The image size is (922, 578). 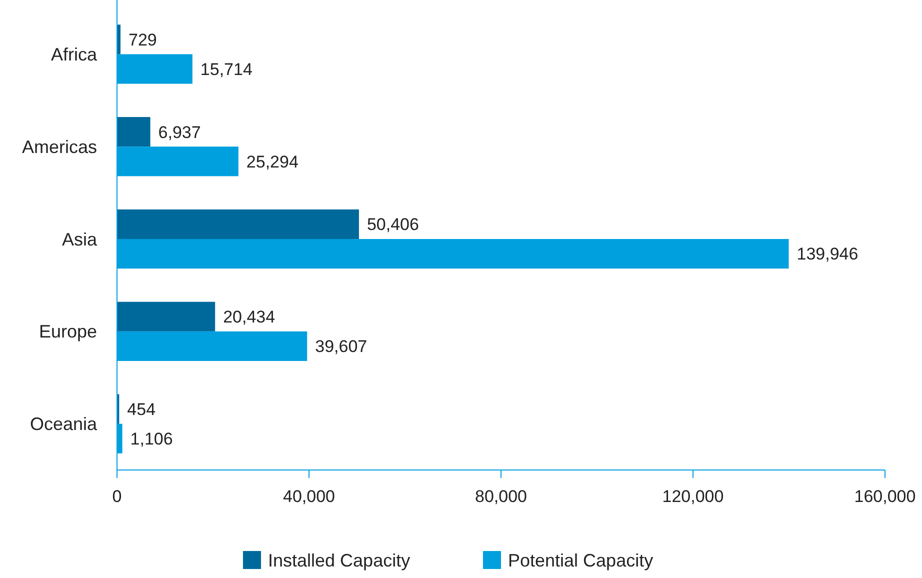 What do you see at coordinates (226, 69) in the screenshot?
I see `data-label: 15,714` at bounding box center [226, 69].